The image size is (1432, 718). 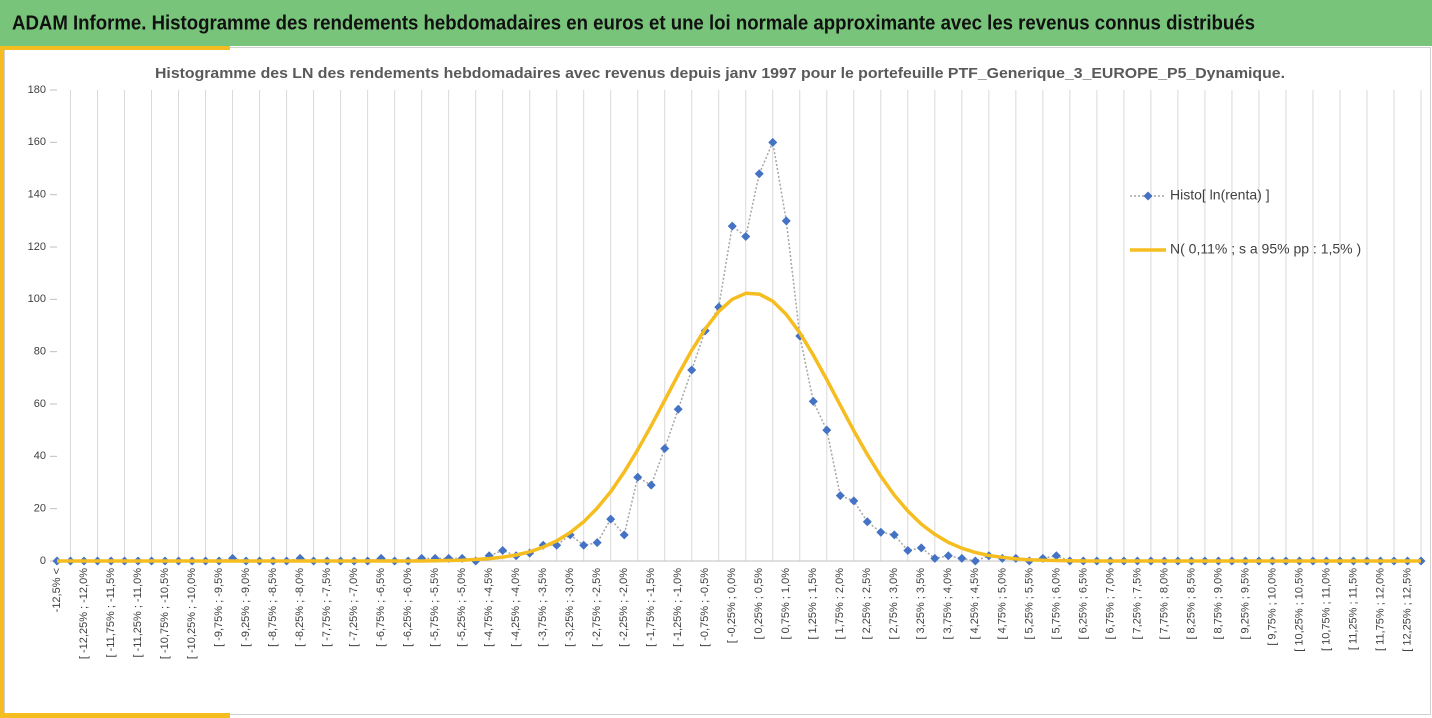 What do you see at coordinates (1056, 604) in the screenshot?
I see `x-tick-label: [ 5,75% ; 6,0%` at bounding box center [1056, 604].